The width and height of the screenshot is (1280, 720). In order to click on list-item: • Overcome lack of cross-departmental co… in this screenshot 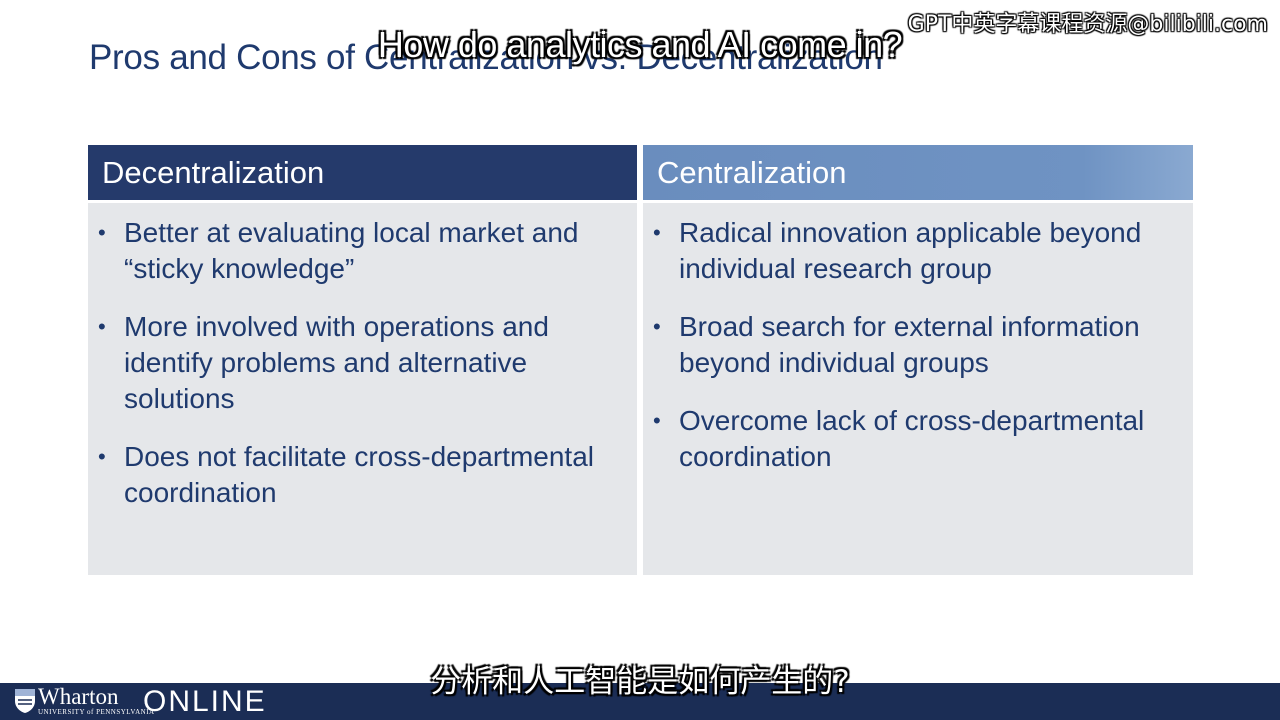, I will do `click(913, 439)`.